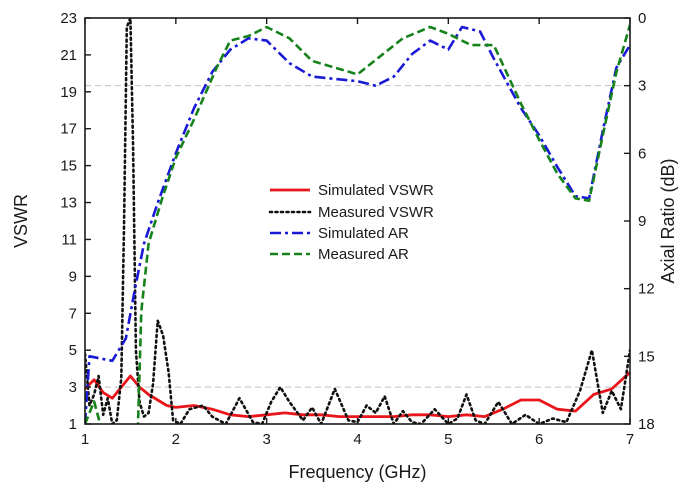  Describe the element at coordinates (642, 221) in the screenshot. I see `y2-tick-label: 9` at that location.